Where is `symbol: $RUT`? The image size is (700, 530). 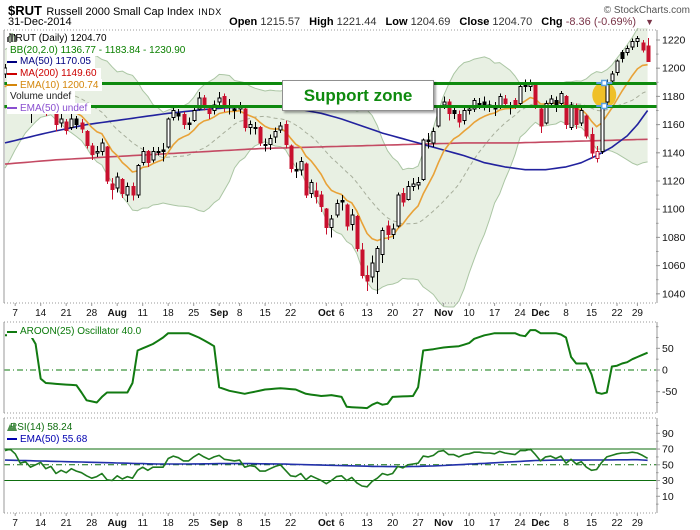
symbol: $RUT is located at coordinates (25, 10).